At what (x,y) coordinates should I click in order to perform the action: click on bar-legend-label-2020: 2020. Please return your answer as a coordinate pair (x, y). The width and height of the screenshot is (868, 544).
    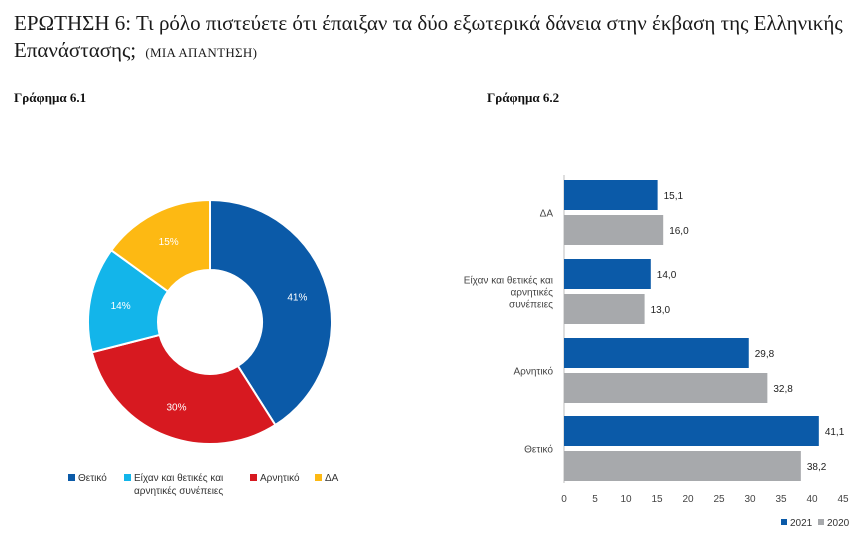
    Looking at the image, I should click on (838, 523).